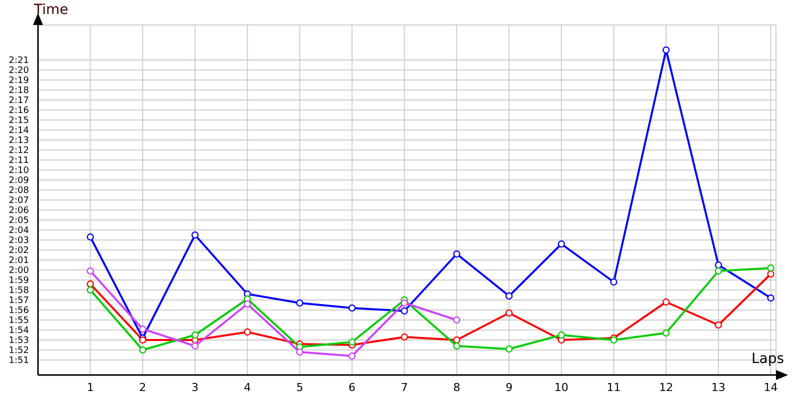 This screenshot has width=800, height=400. What do you see at coordinates (718, 387) in the screenshot?
I see `x-tick-label: 13` at bounding box center [718, 387].